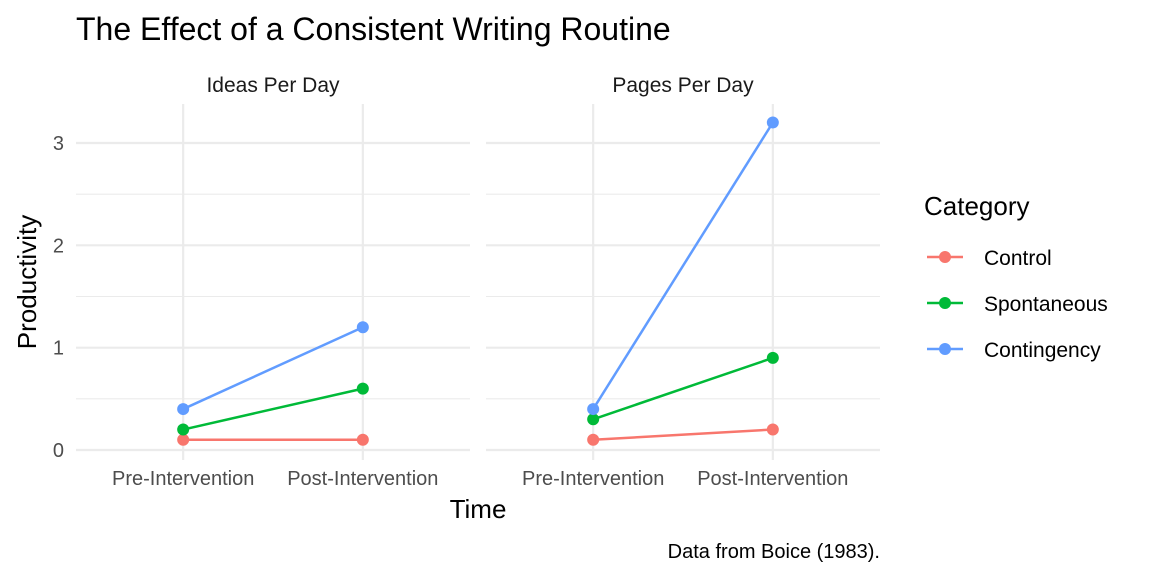 Image resolution: width=1152 pixels, height=576 pixels. What do you see at coordinates (977, 206) in the screenshot?
I see `legend-title: Category` at bounding box center [977, 206].